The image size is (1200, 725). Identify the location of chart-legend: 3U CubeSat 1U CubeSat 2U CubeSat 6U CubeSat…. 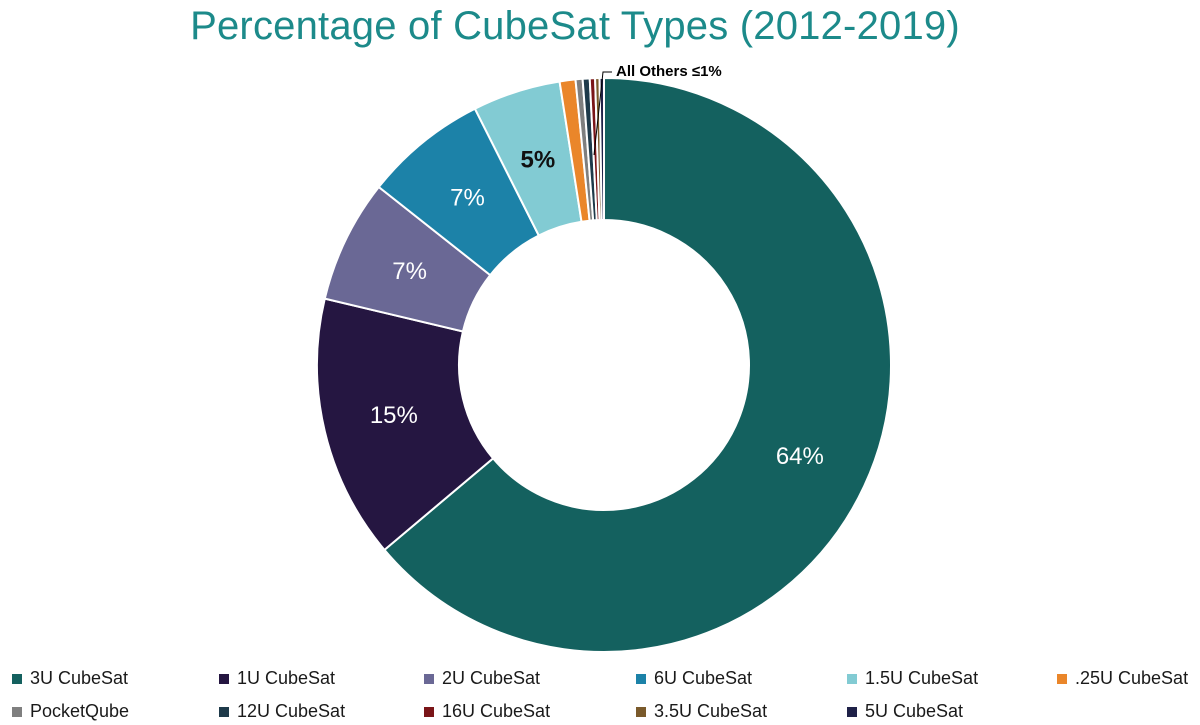
(600, 696).